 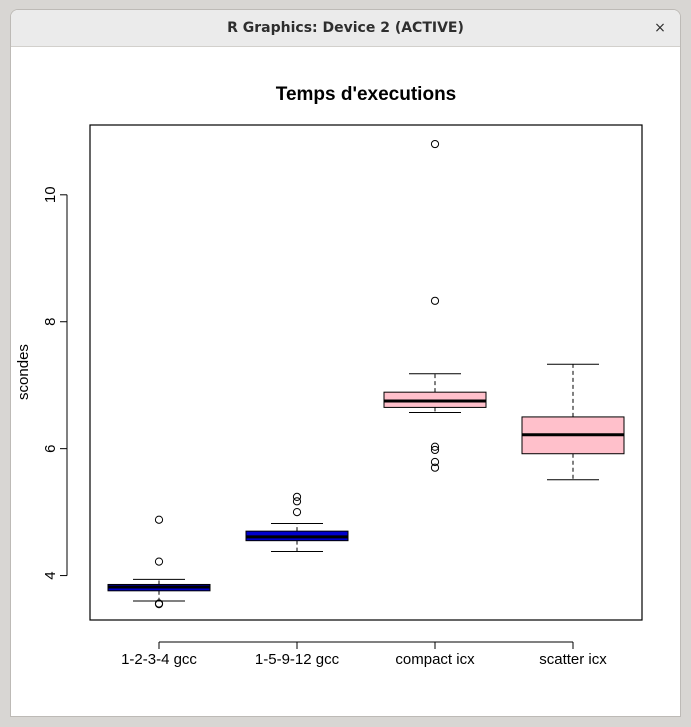 What do you see at coordinates (50, 575) in the screenshot?
I see `y-tick-label: 4` at bounding box center [50, 575].